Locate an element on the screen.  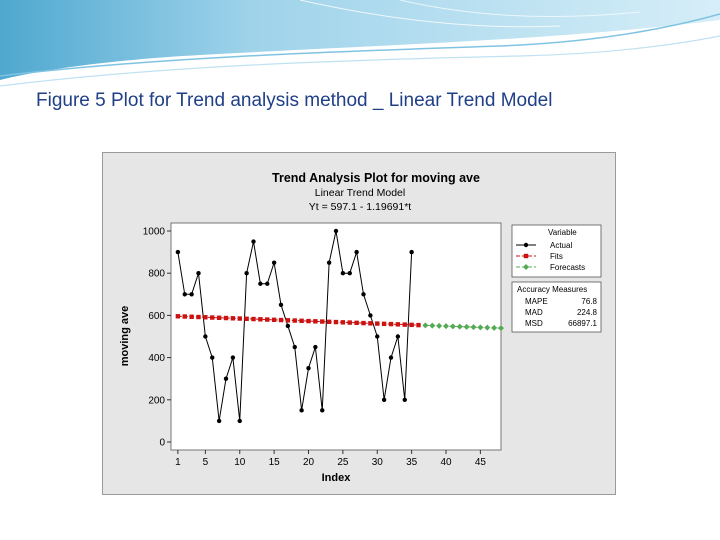
legend-forecasts-marker is located at coordinates (526, 267).